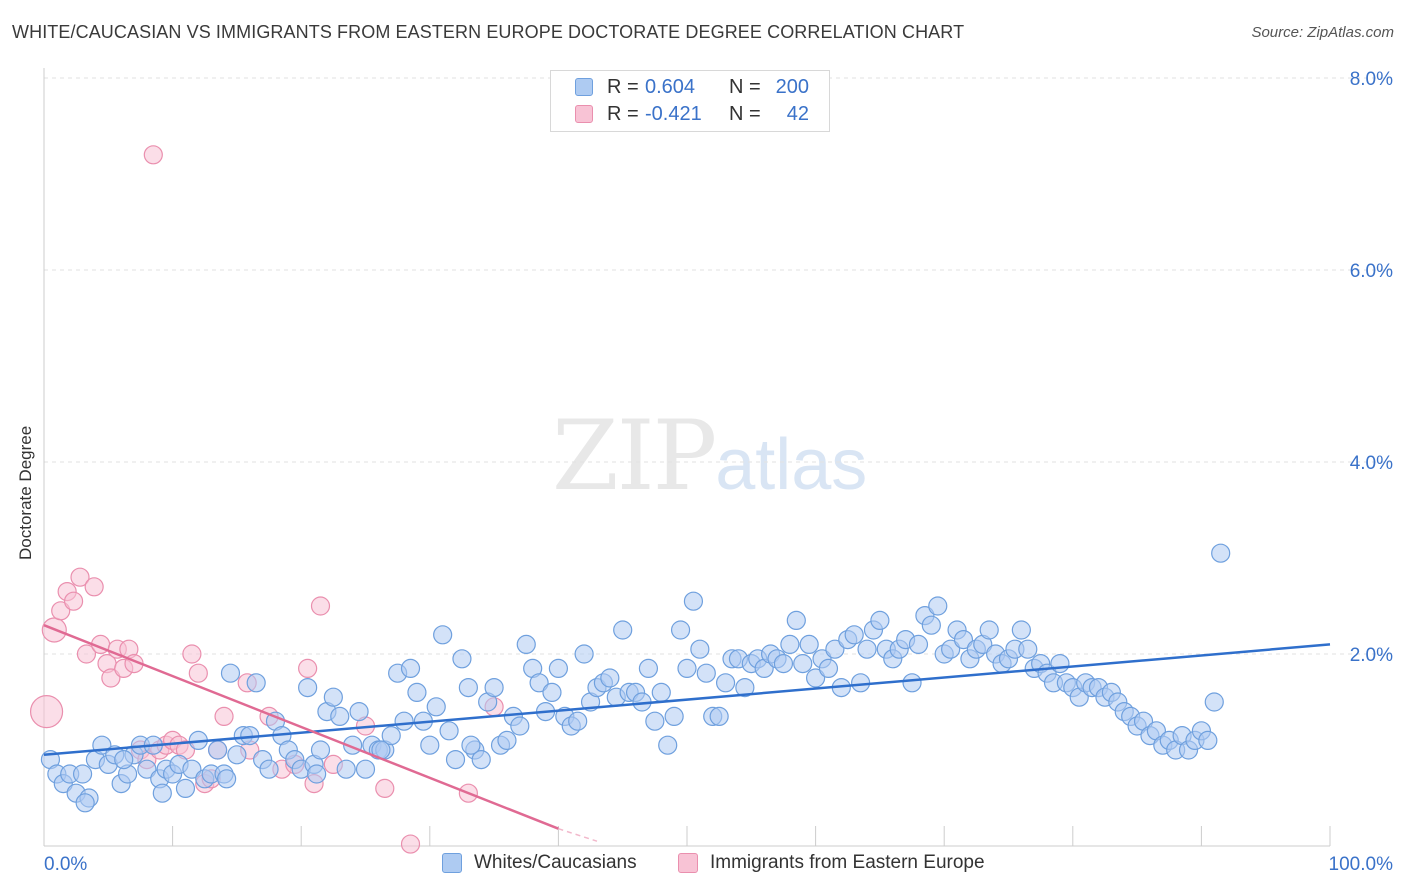 The image size is (1406, 892). I want to click on n-value: 42, so click(797, 113).